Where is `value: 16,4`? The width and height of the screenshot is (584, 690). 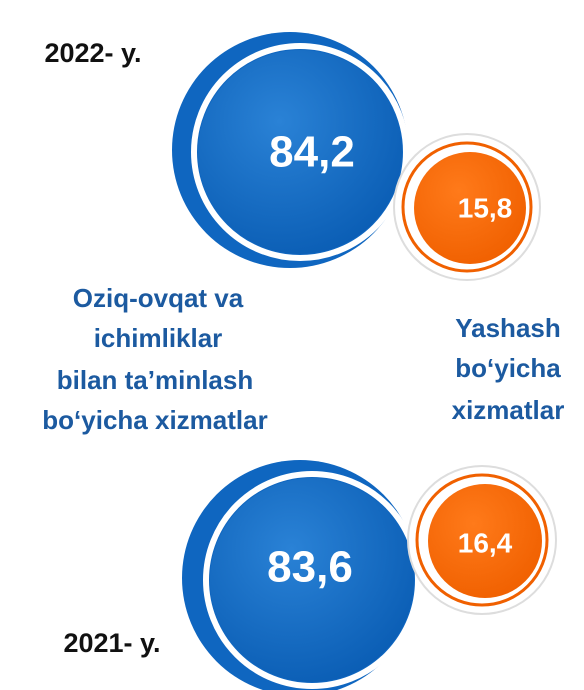
value: 16,4 is located at coordinates (485, 542).